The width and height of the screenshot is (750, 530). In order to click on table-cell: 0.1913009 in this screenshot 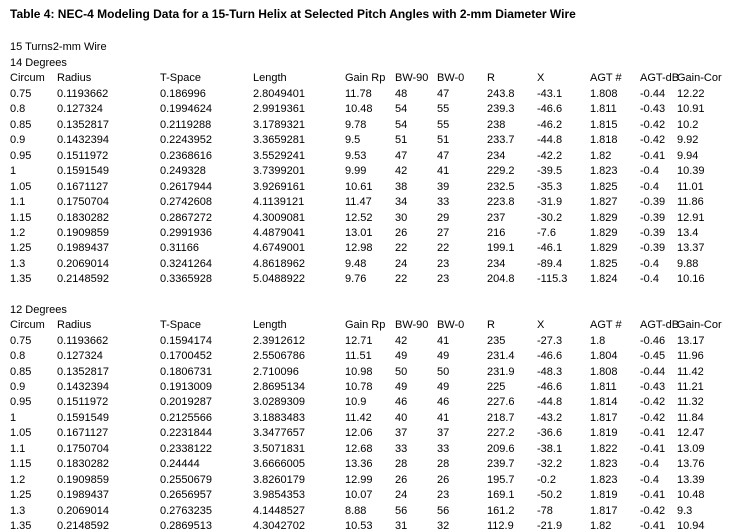, I will do `click(186, 387)`.